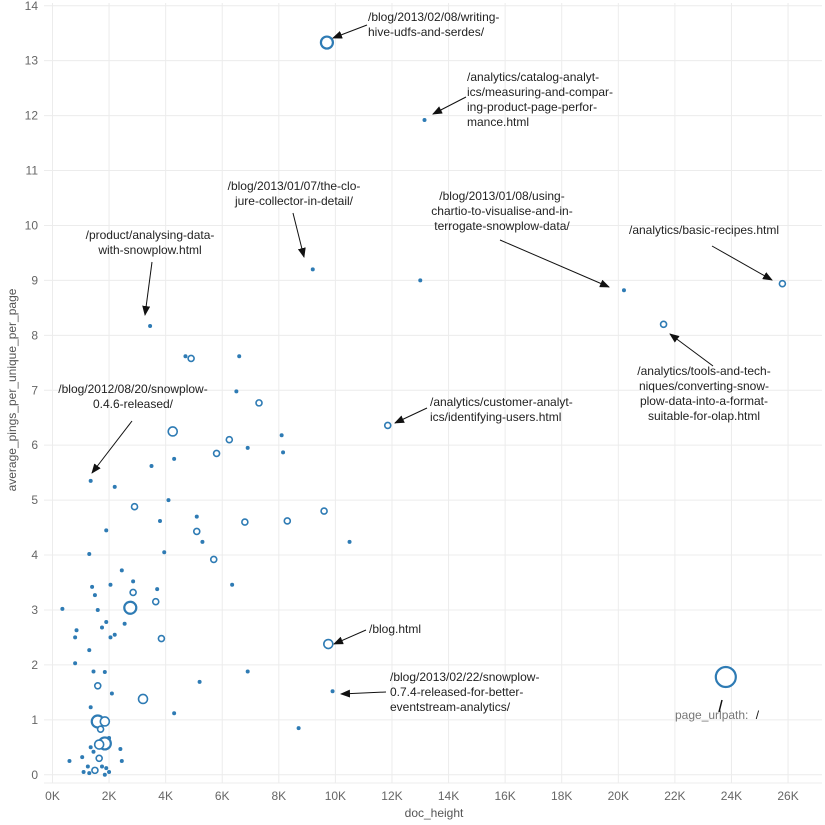  Describe the element at coordinates (456, 692) in the screenshot. I see `annotation-line: 0.7.4-released-for-better-` at that location.